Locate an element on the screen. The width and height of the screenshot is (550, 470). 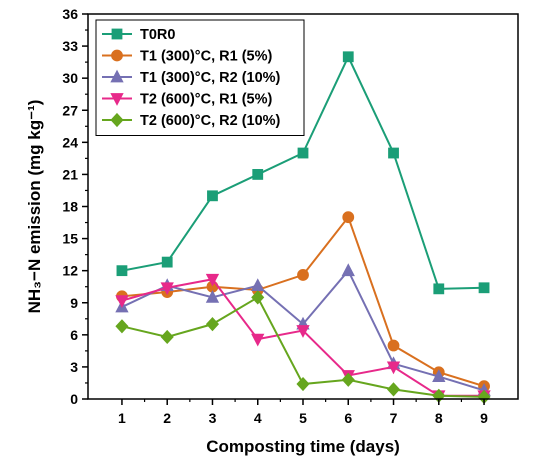
y-tick-label-6: 15 is located at coordinates (70, 239).